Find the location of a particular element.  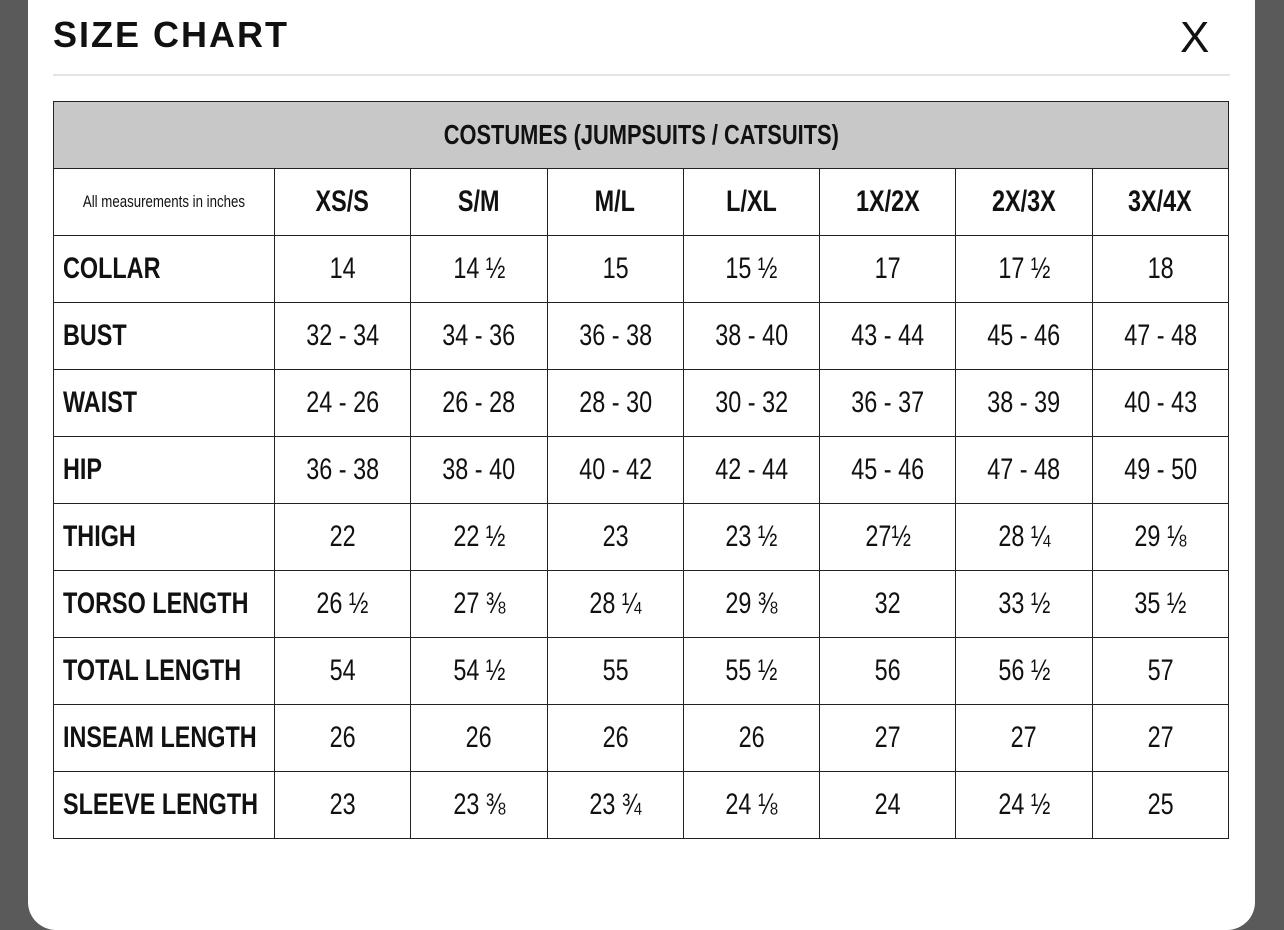

measure-value-text: 32 is located at coordinates (887, 603).